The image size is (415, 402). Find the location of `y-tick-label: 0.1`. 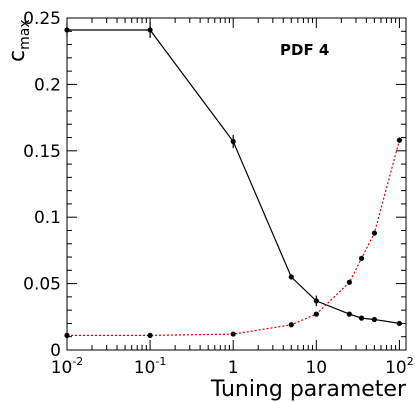

y-tick-label: 0.1 is located at coordinates (47, 218).